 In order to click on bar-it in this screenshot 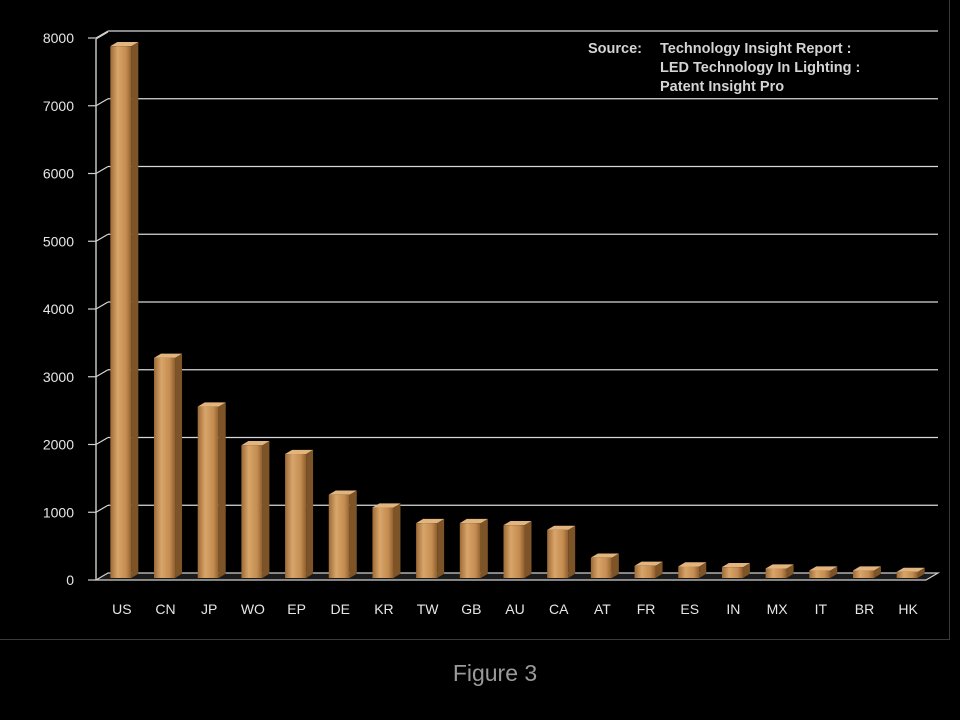, I will do `click(823, 572)`.